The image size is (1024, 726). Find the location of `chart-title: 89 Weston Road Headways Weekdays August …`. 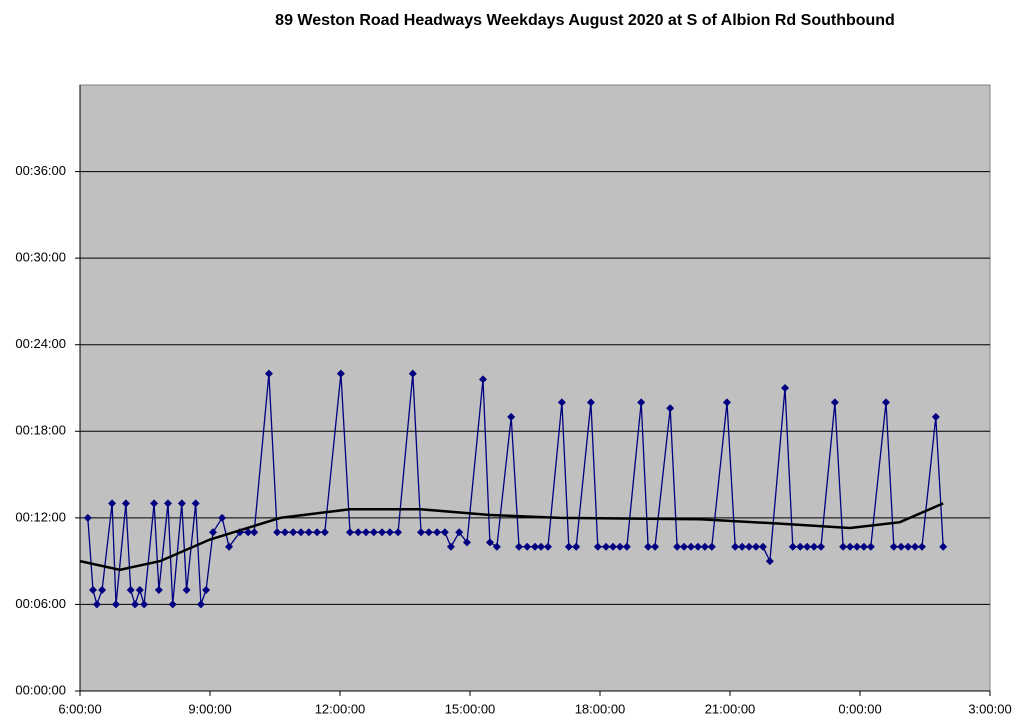

chart-title: 89 Weston Road Headways Weekdays August … is located at coordinates (585, 20).